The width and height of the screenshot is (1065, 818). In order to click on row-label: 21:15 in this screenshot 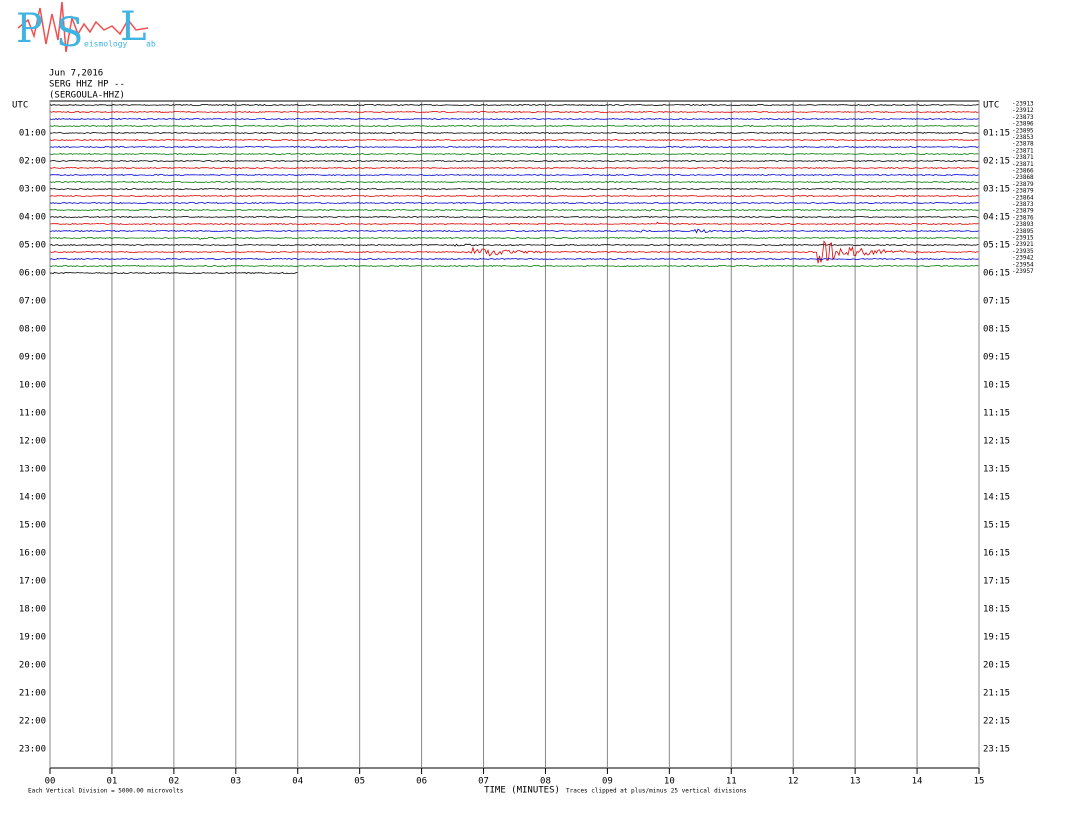, I will do `click(996, 694)`.